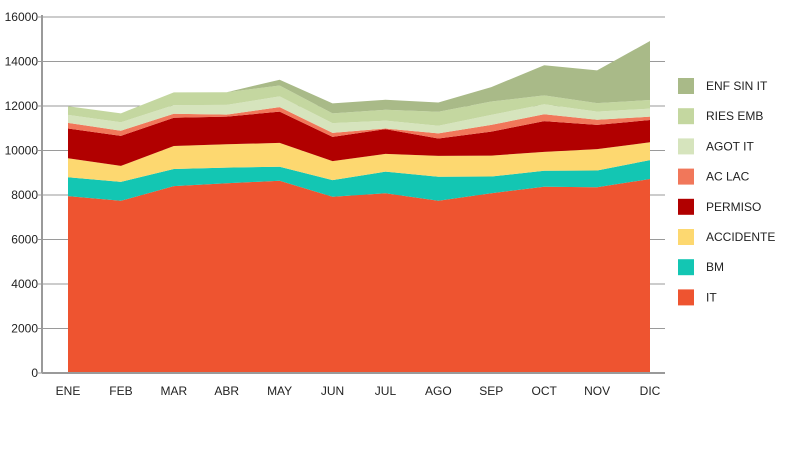 The height and width of the screenshot is (458, 805). What do you see at coordinates (22, 106) in the screenshot?
I see `y-tick-label: 12000` at bounding box center [22, 106].